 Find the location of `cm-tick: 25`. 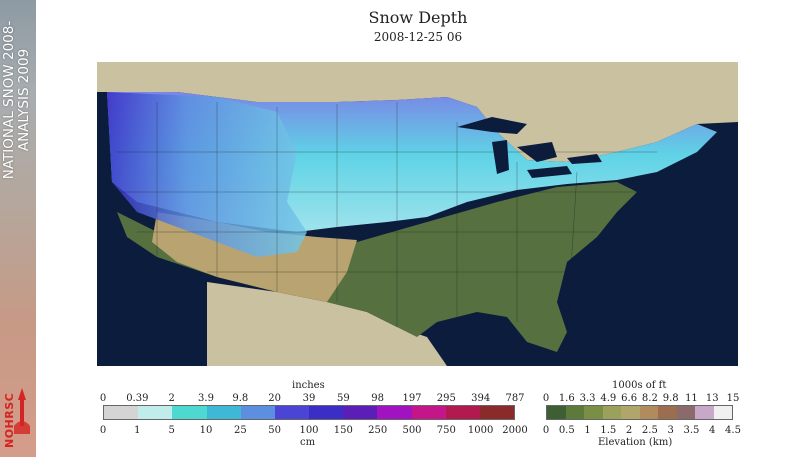

cm-tick: 25 is located at coordinates (240, 430).